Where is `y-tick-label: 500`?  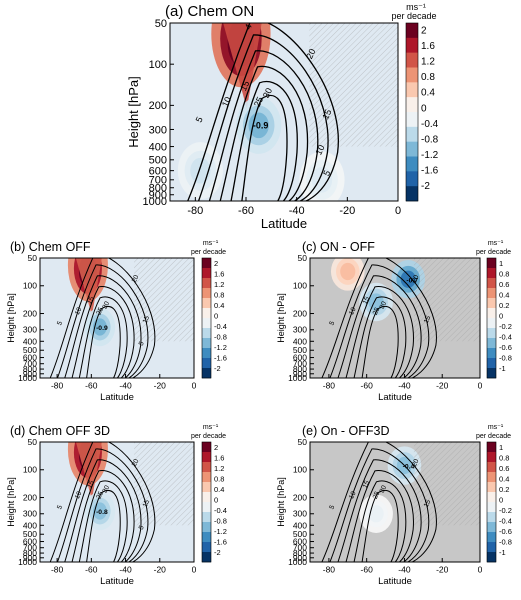 y-tick-label: 500 is located at coordinates (158, 161).